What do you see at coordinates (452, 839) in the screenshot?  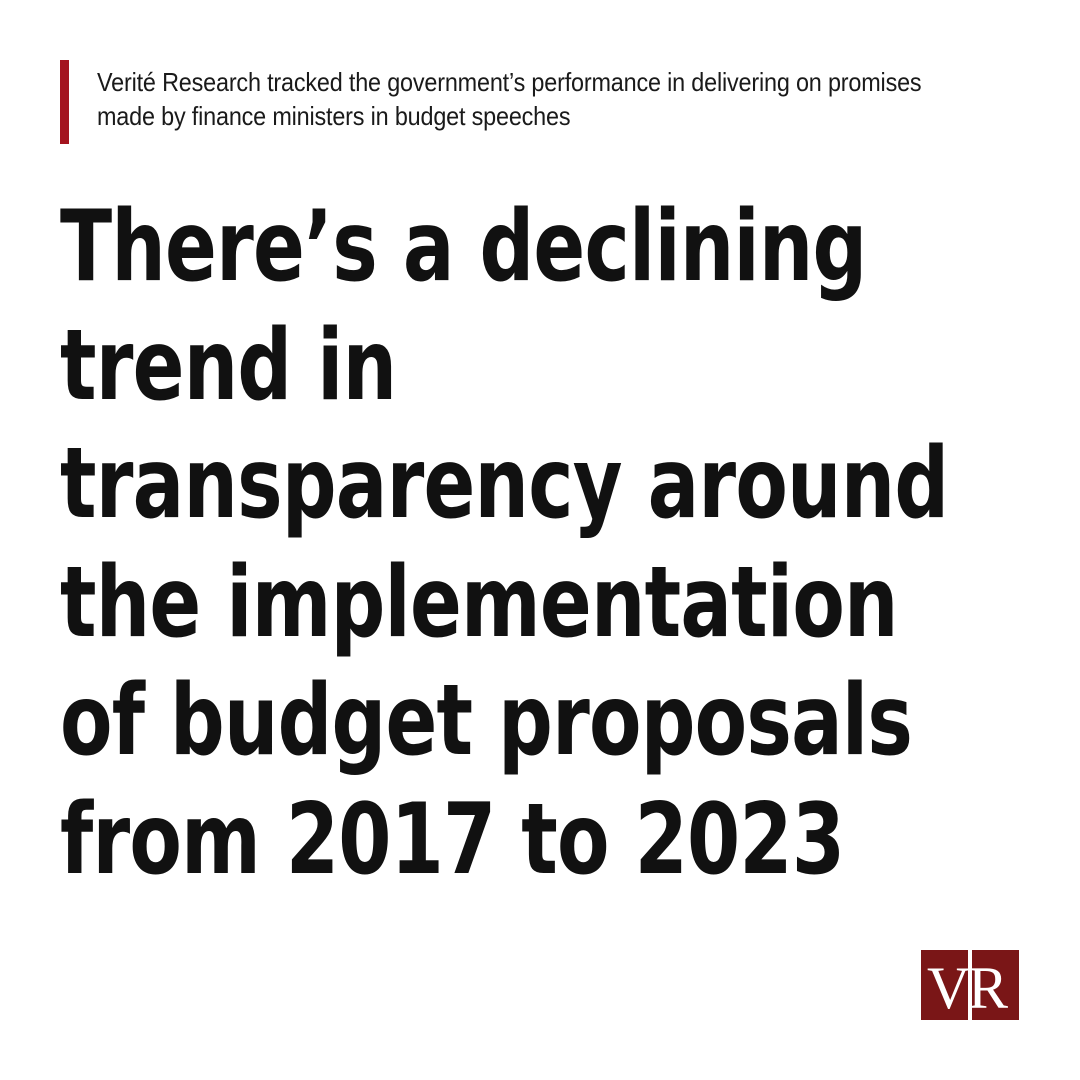 I see `headline-line-6: from 2017 to 2023` at bounding box center [452, 839].